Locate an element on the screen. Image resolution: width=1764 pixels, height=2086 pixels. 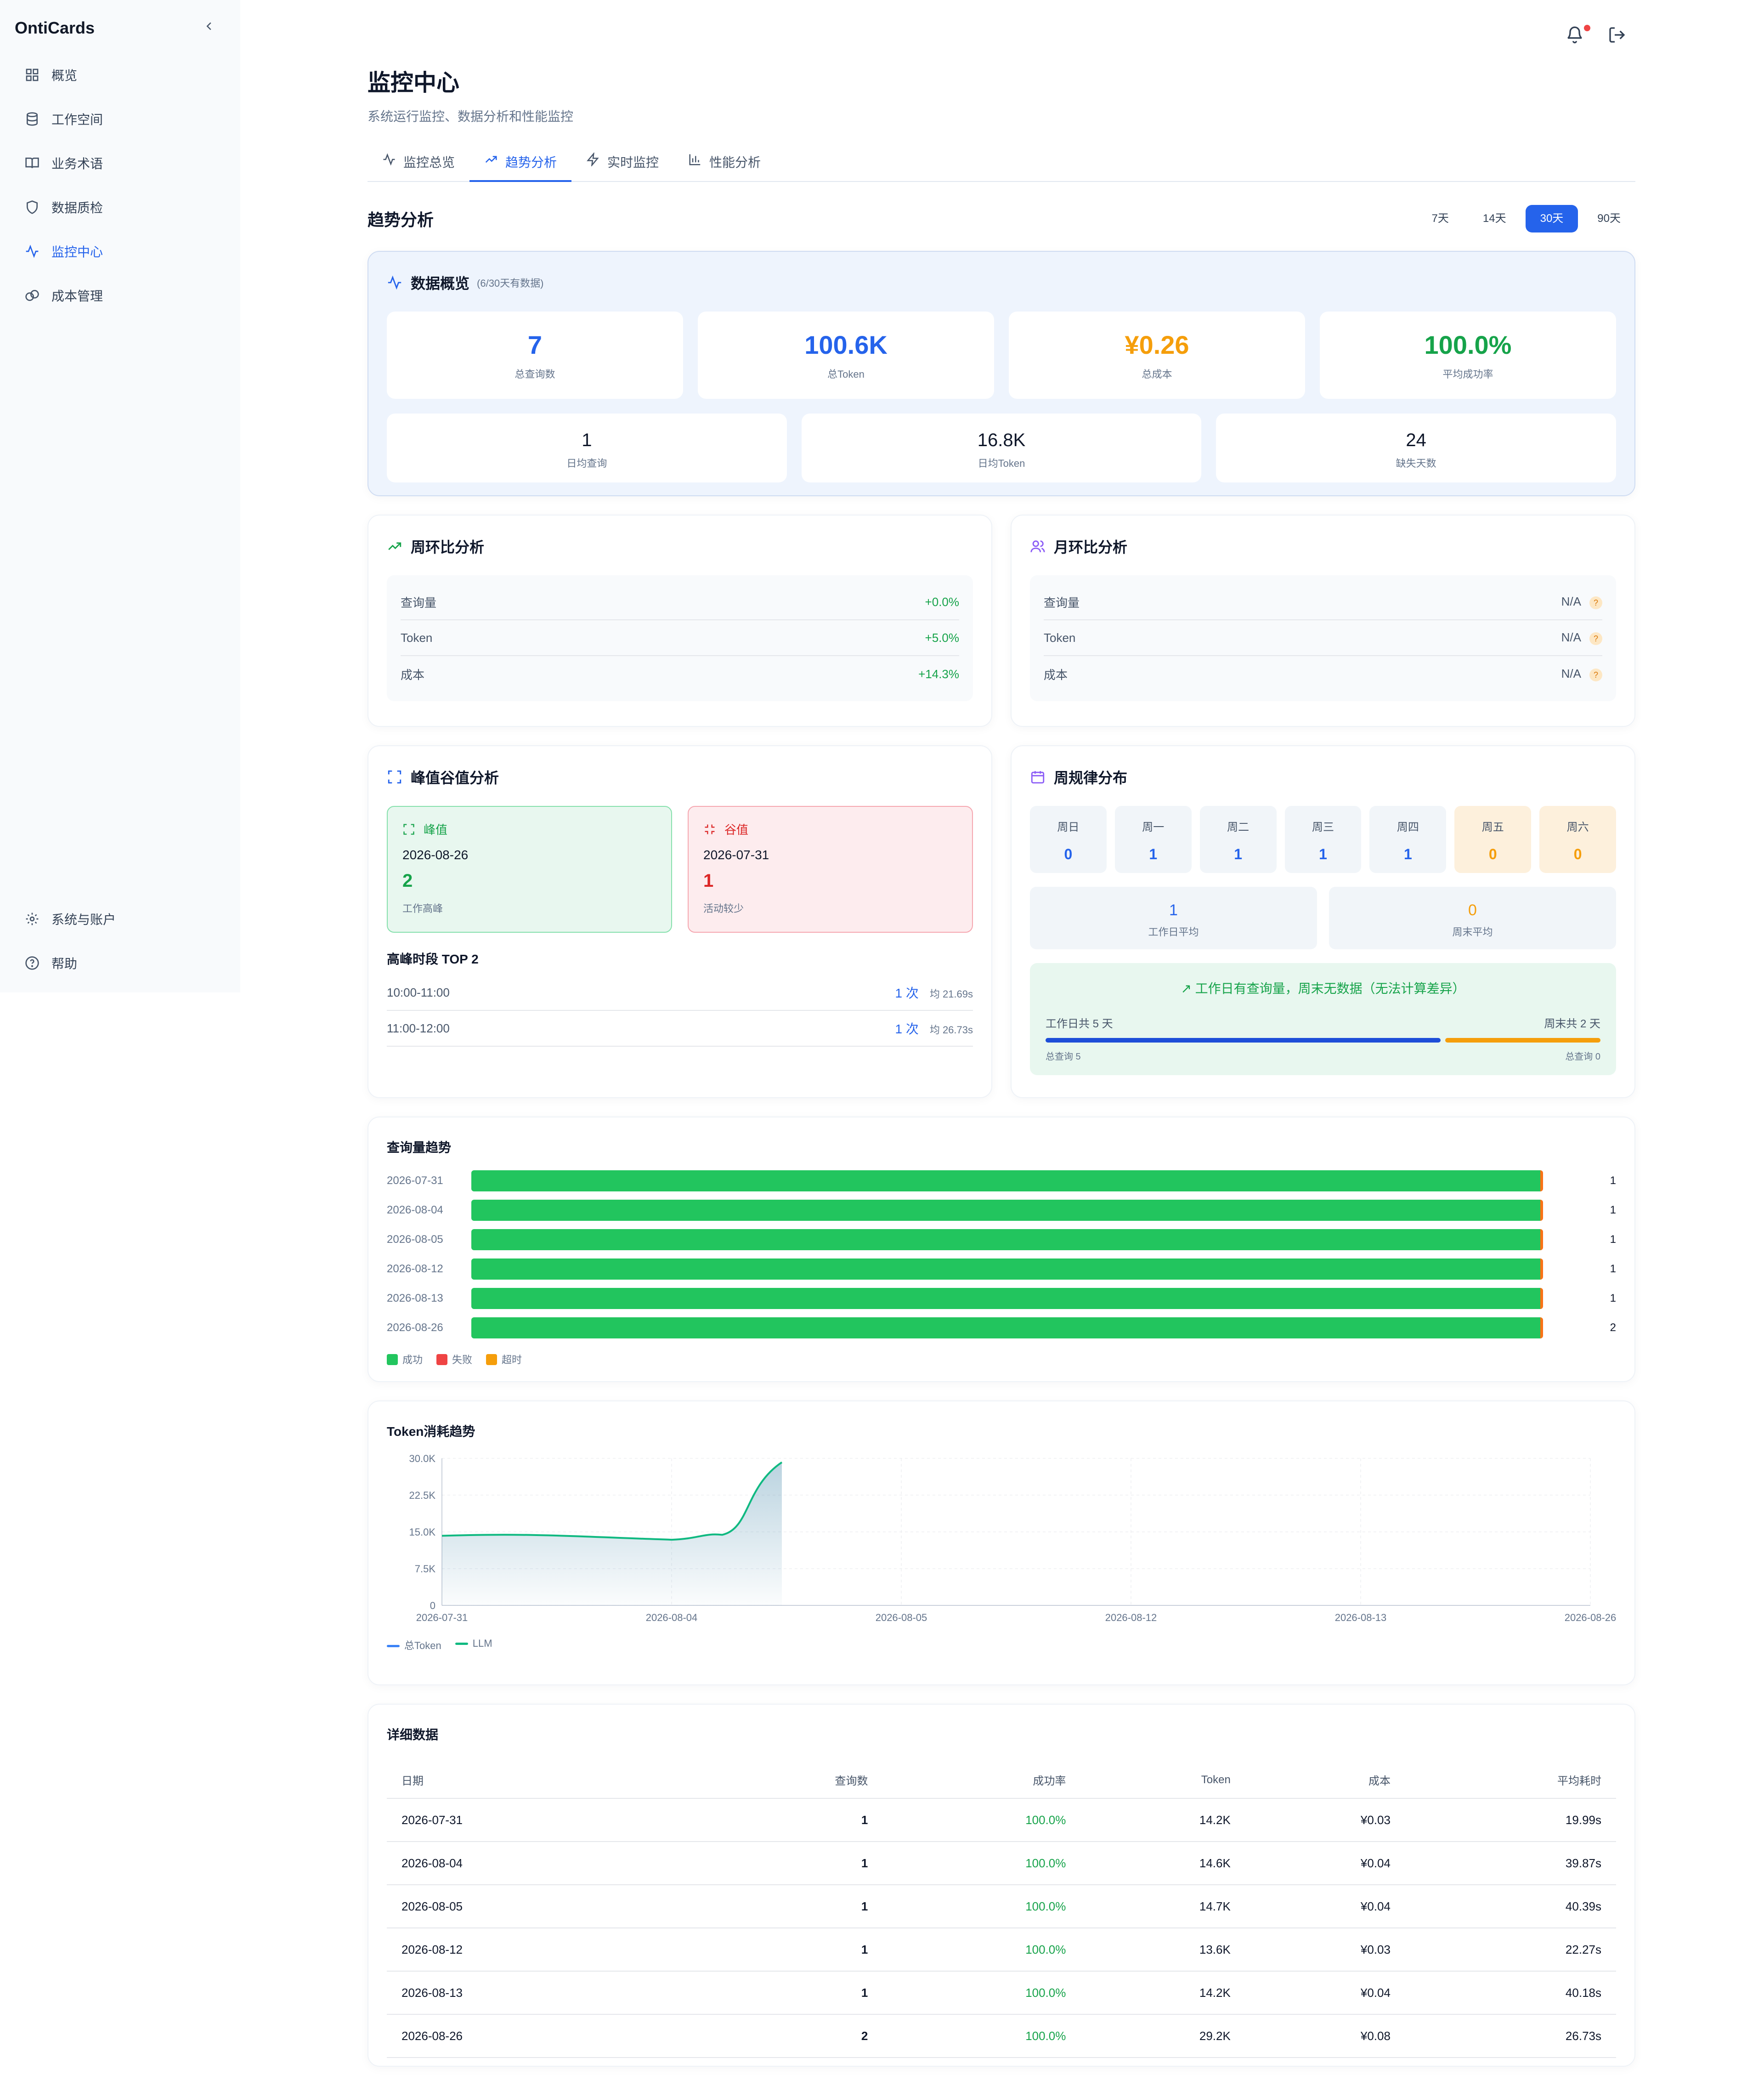
weekend-average: 0 周末平均 is located at coordinates (1472, 918).